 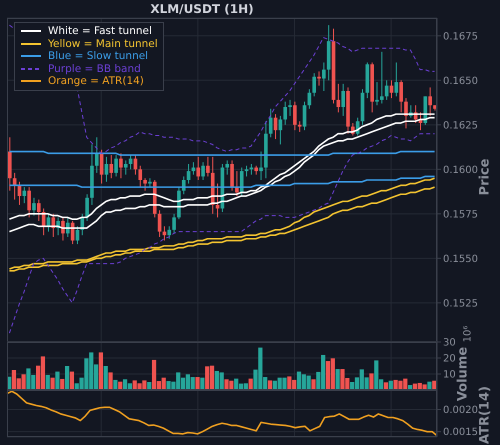 I want to click on y-tick-label: 0.1675, so click(x=460, y=36).